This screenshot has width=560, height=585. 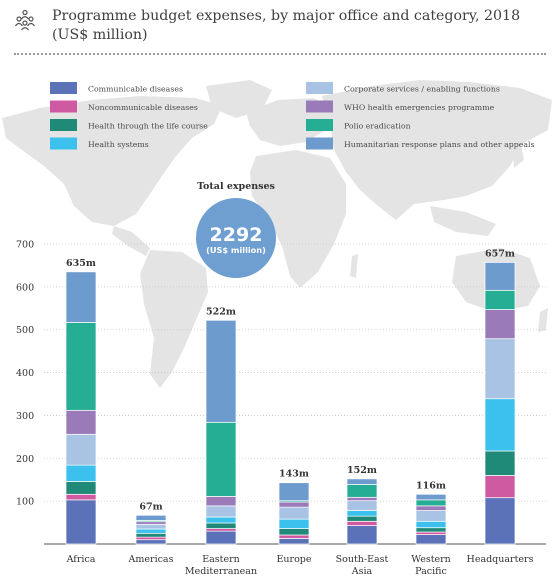 What do you see at coordinates (236, 235) in the screenshot?
I see `total-expenses-value: 2292` at bounding box center [236, 235].